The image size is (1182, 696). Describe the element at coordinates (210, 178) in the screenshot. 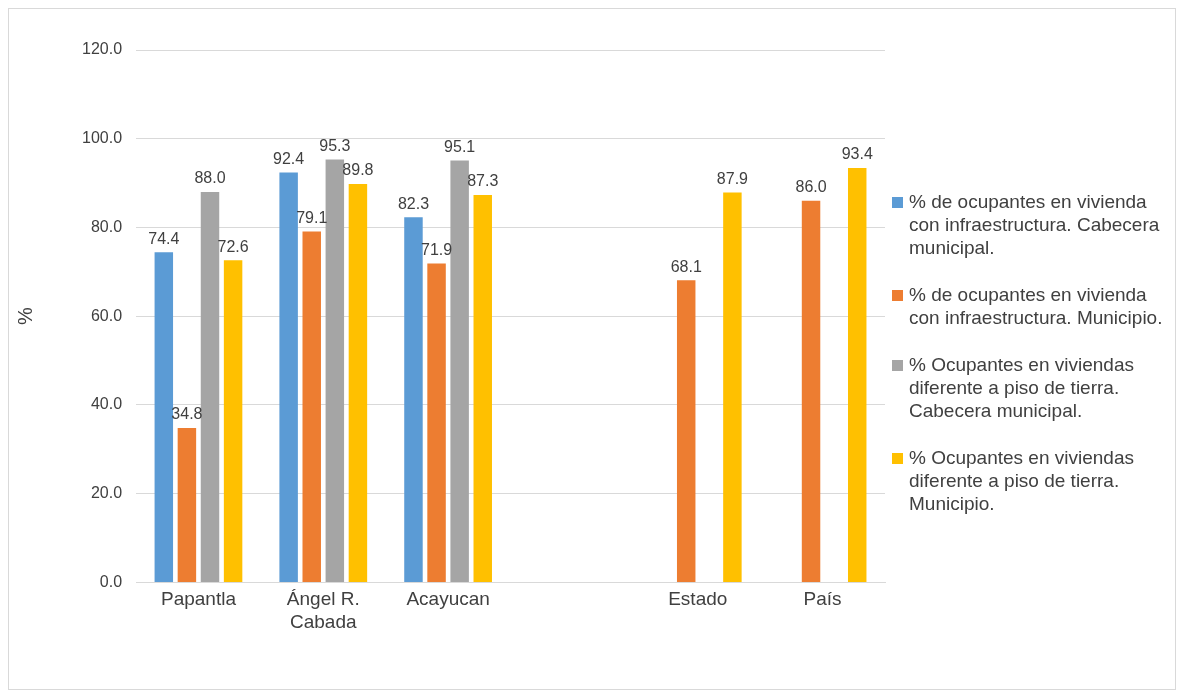

I see `data-label: 88.0` at that location.